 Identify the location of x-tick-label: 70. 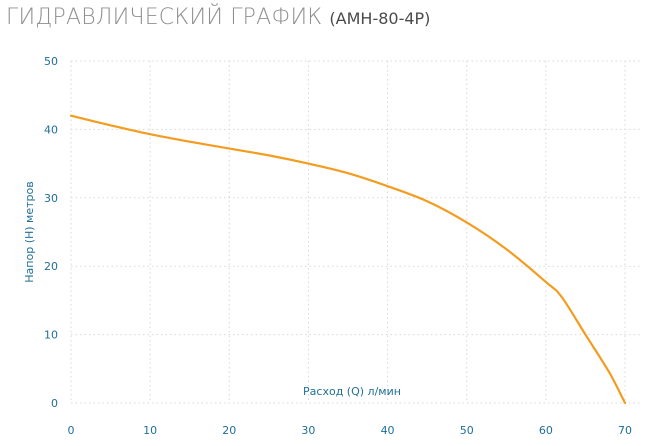
(625, 430).